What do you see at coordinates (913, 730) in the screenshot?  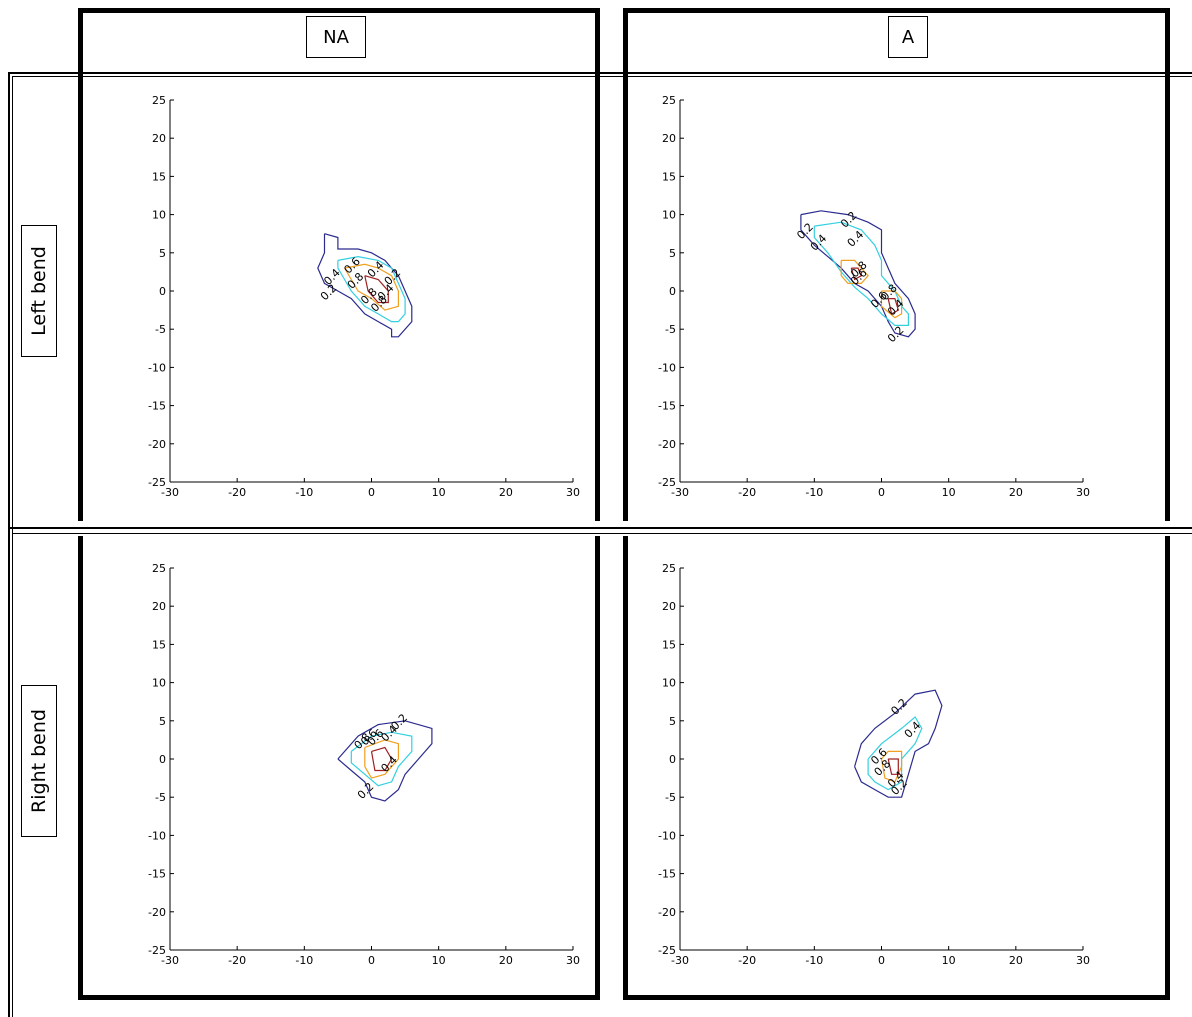 I see `contour-label: 0.4` at bounding box center [913, 730].